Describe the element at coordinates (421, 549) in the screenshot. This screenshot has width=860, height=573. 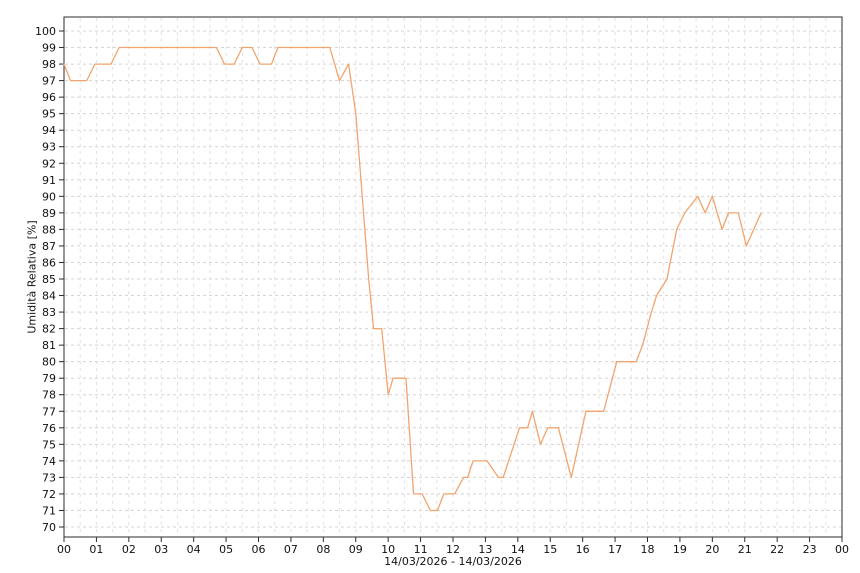
I see `x-tick-label: 11` at that location.